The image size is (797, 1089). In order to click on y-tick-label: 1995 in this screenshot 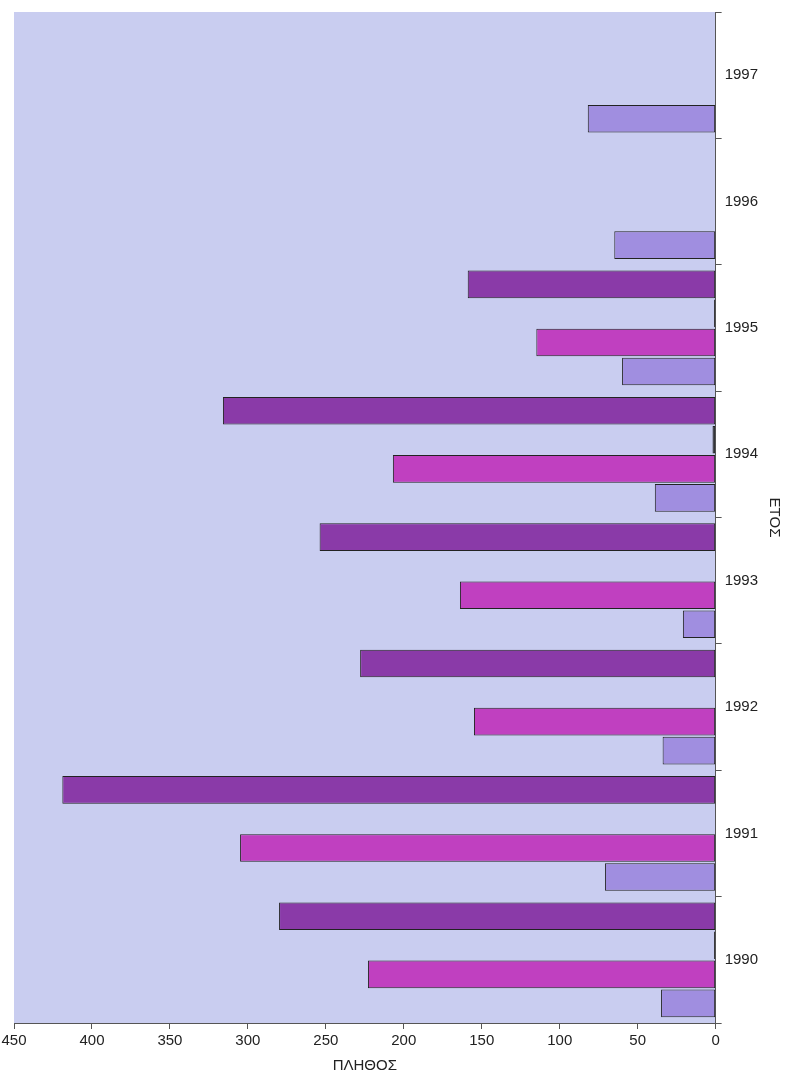, I will do `click(741, 327)`.